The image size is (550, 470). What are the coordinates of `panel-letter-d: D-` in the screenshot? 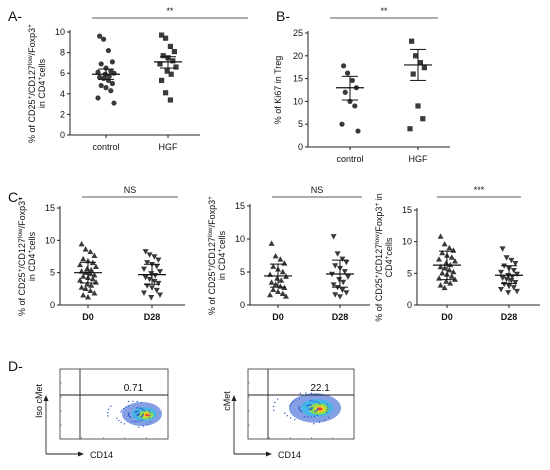 It's located at (15, 366).